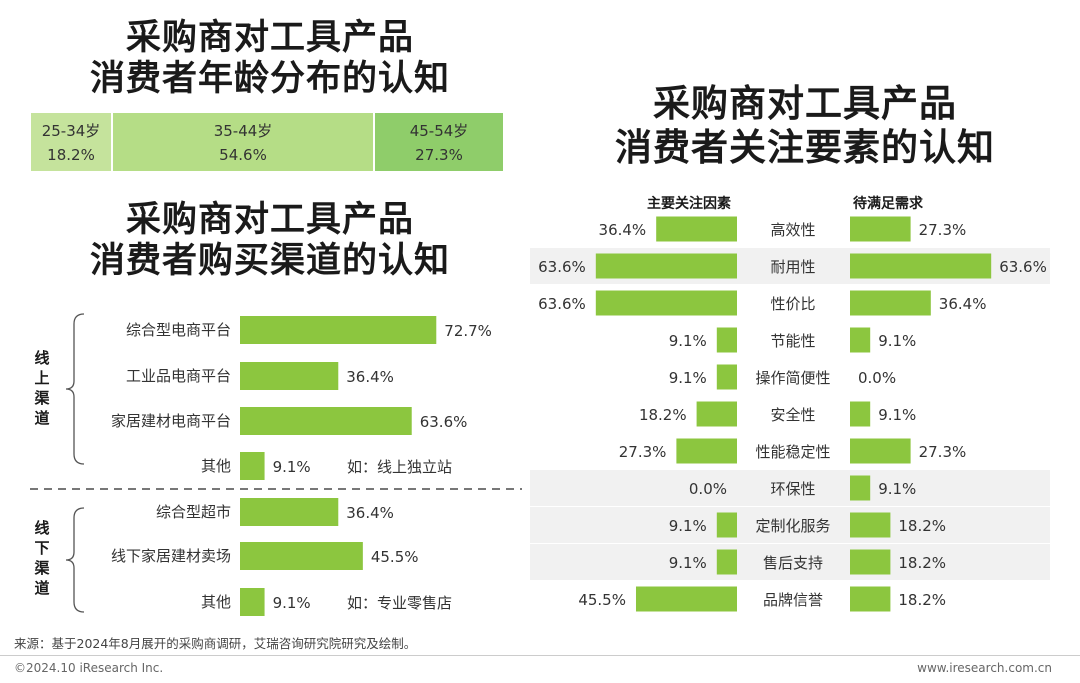 Image resolution: width=1080 pixels, height=683 pixels. What do you see at coordinates (984, 668) in the screenshot?
I see `website-link: www.iresearch.com.cn` at bounding box center [984, 668].